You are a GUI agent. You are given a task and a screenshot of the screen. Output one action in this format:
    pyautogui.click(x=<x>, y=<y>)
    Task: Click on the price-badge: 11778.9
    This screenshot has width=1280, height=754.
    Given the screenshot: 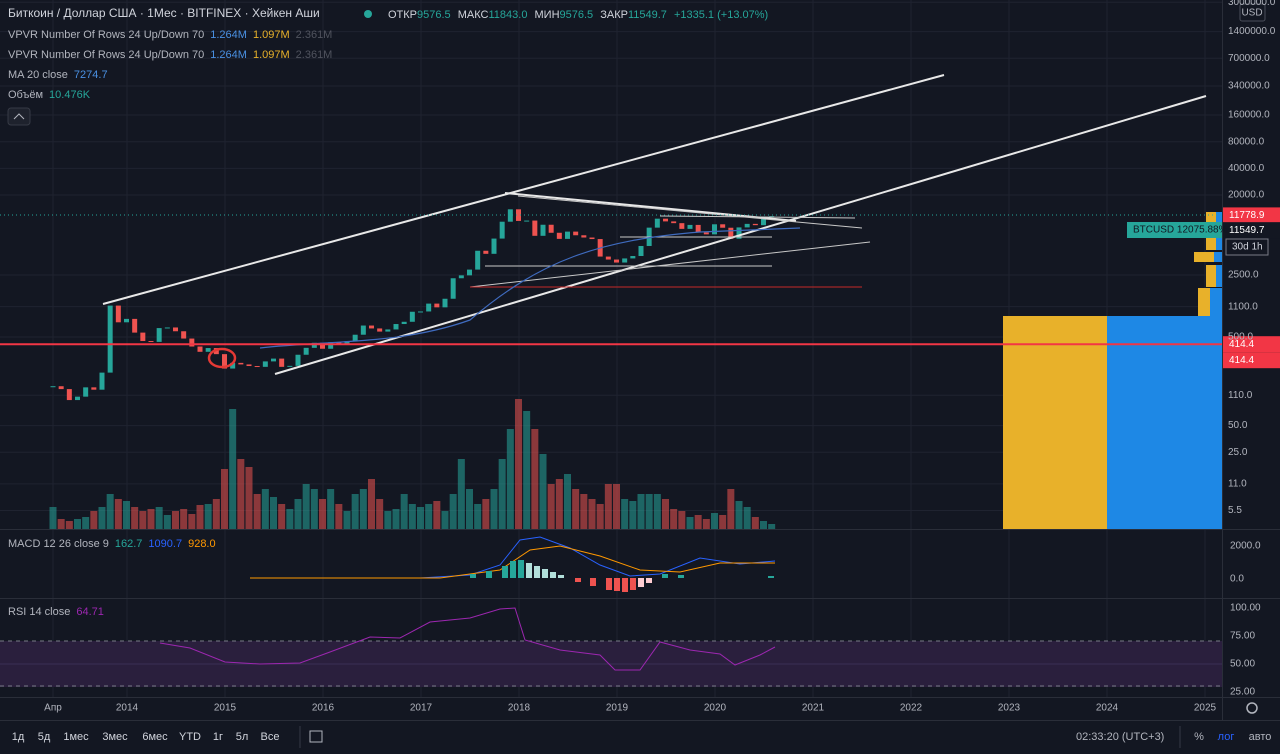 What is the action you would take?
    pyautogui.click(x=1247, y=215)
    